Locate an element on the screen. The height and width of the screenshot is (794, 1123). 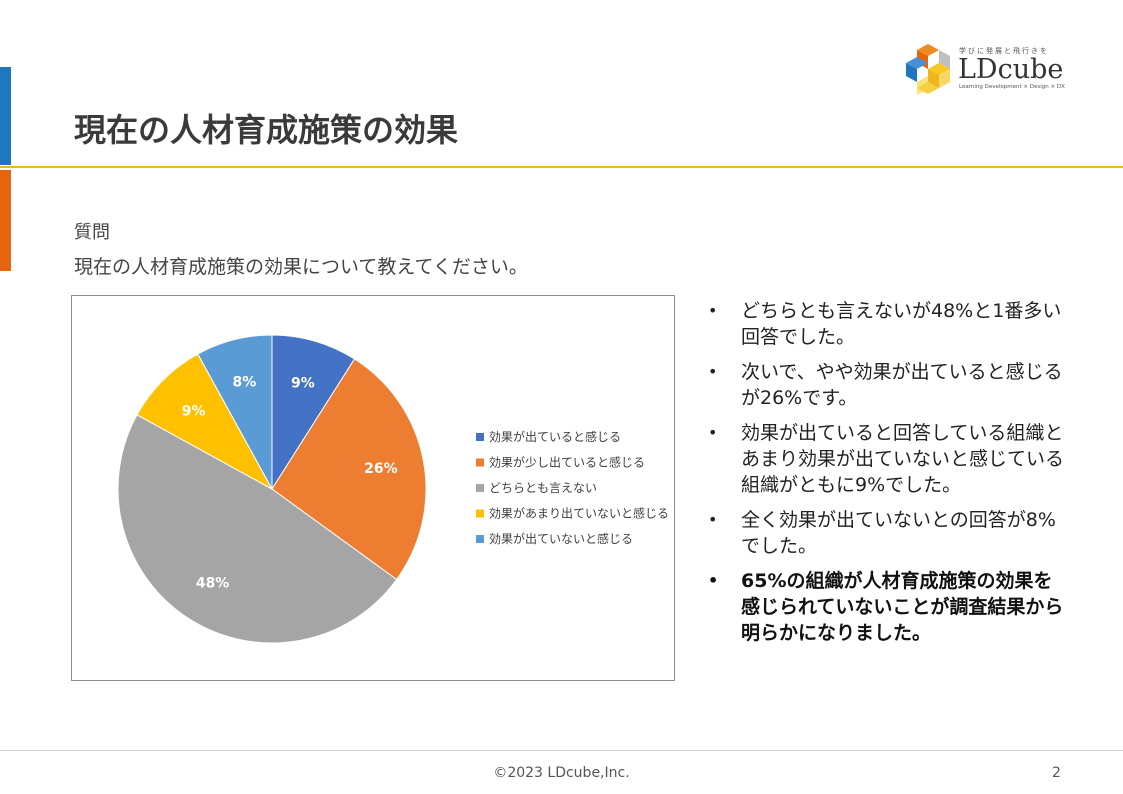
legend-label: 効果が出ていると感じる is located at coordinates (555, 436).